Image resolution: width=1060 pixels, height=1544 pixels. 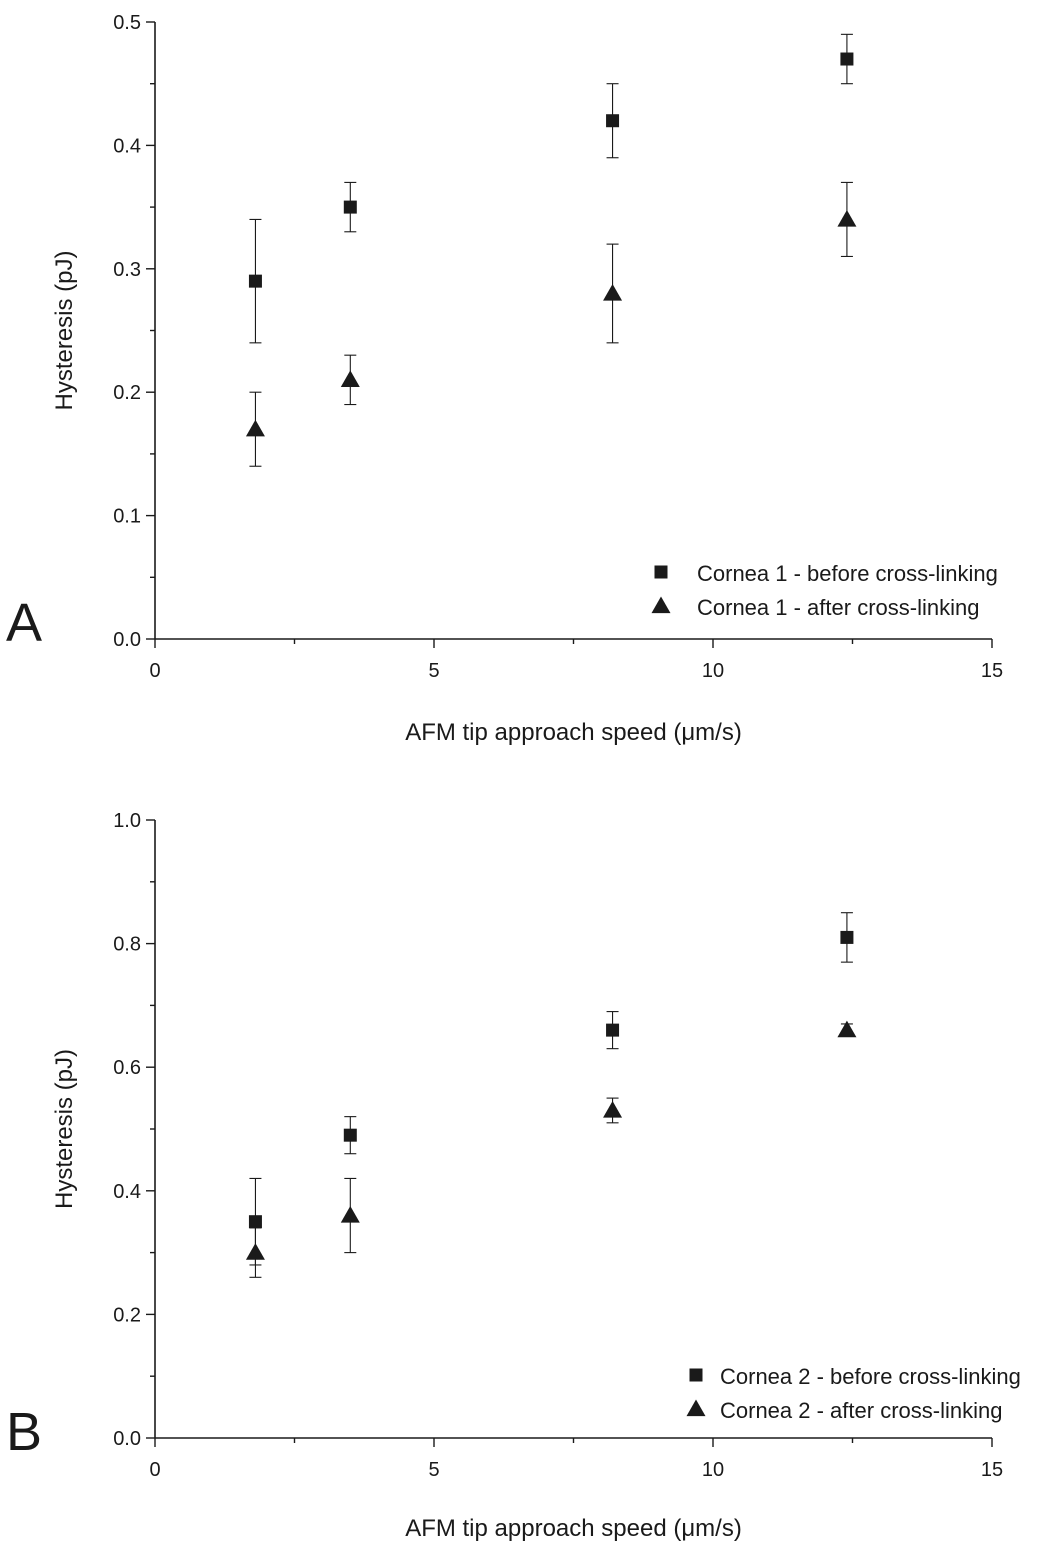 What do you see at coordinates (847, 573) in the screenshot?
I see `legend-label: Cornea 1 - before cross-linking` at bounding box center [847, 573].